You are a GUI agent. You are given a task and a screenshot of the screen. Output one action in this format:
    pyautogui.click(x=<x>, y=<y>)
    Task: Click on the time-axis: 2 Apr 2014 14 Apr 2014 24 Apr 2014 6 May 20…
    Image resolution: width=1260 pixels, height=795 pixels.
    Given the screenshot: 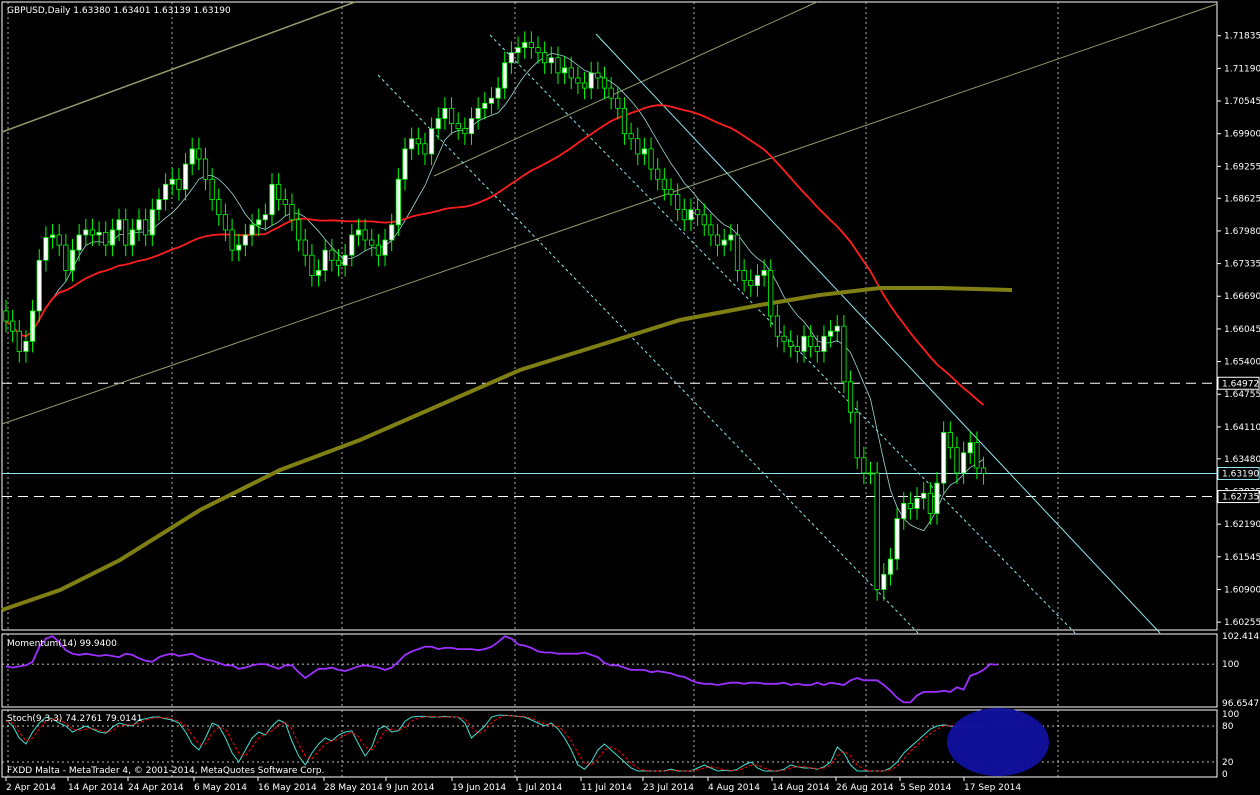 What is the action you would take?
    pyautogui.click(x=513, y=785)
    